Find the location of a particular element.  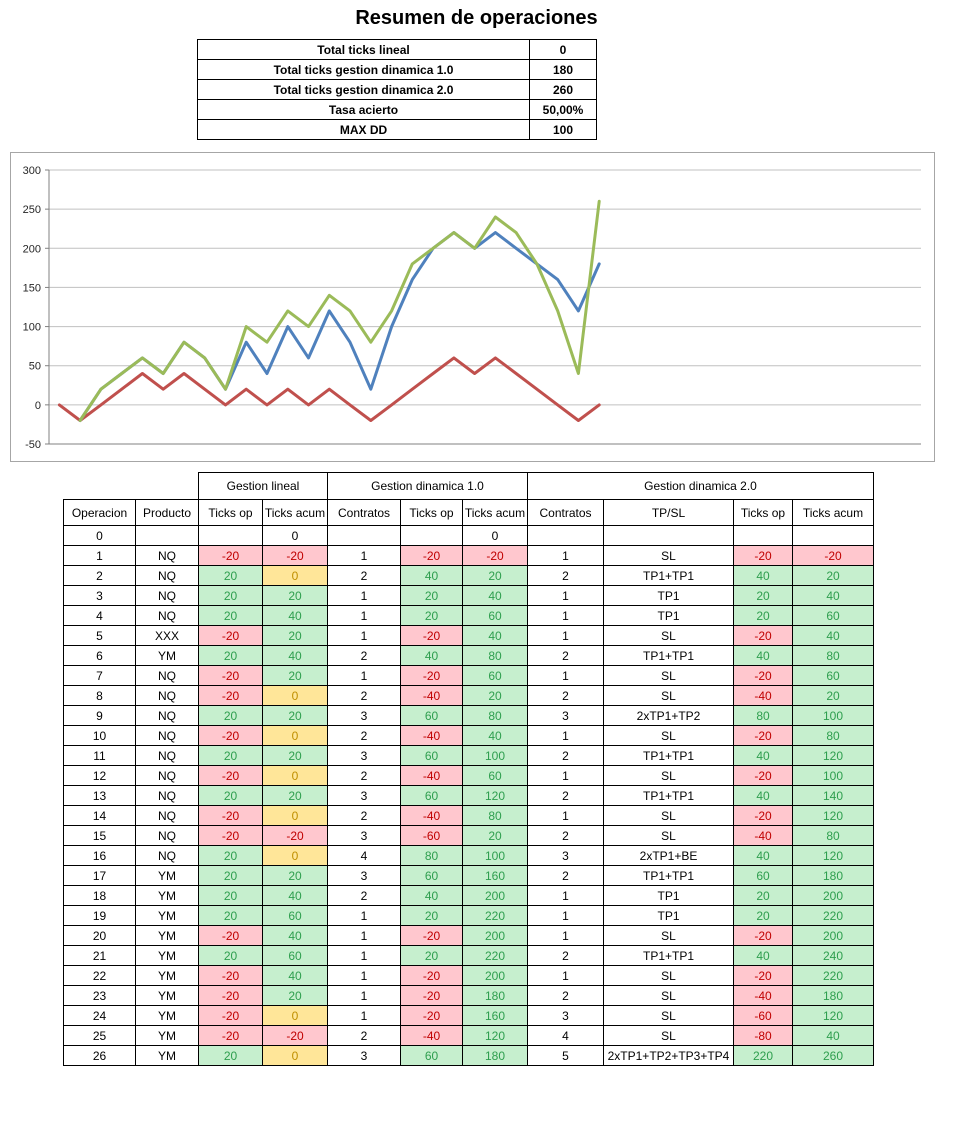

summary-label-cell: Total ticks gestion dinamica 2.0 is located at coordinates (363, 89).